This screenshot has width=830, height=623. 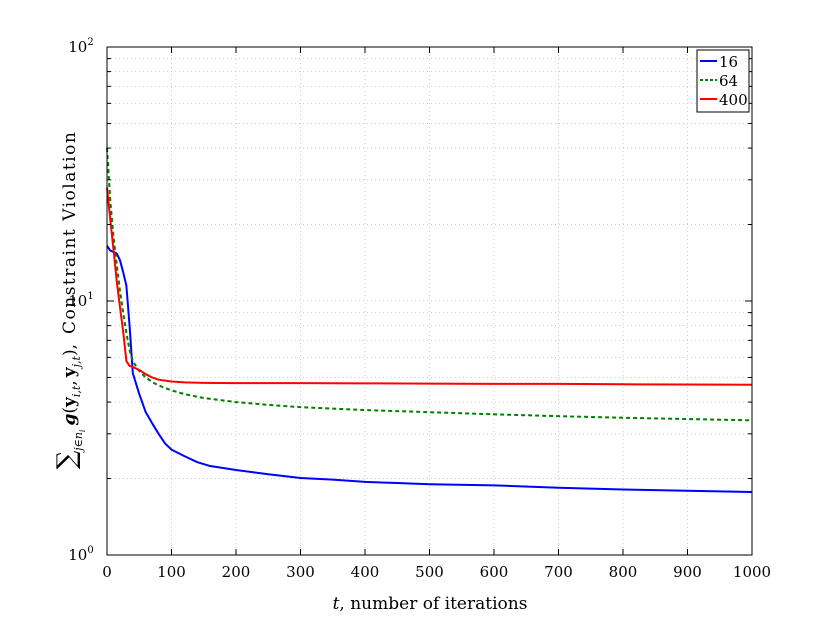 I want to click on x-tick-labels: 0 100 200 300 400 500 600 700 800 900 1000, so click(x=436, y=572).